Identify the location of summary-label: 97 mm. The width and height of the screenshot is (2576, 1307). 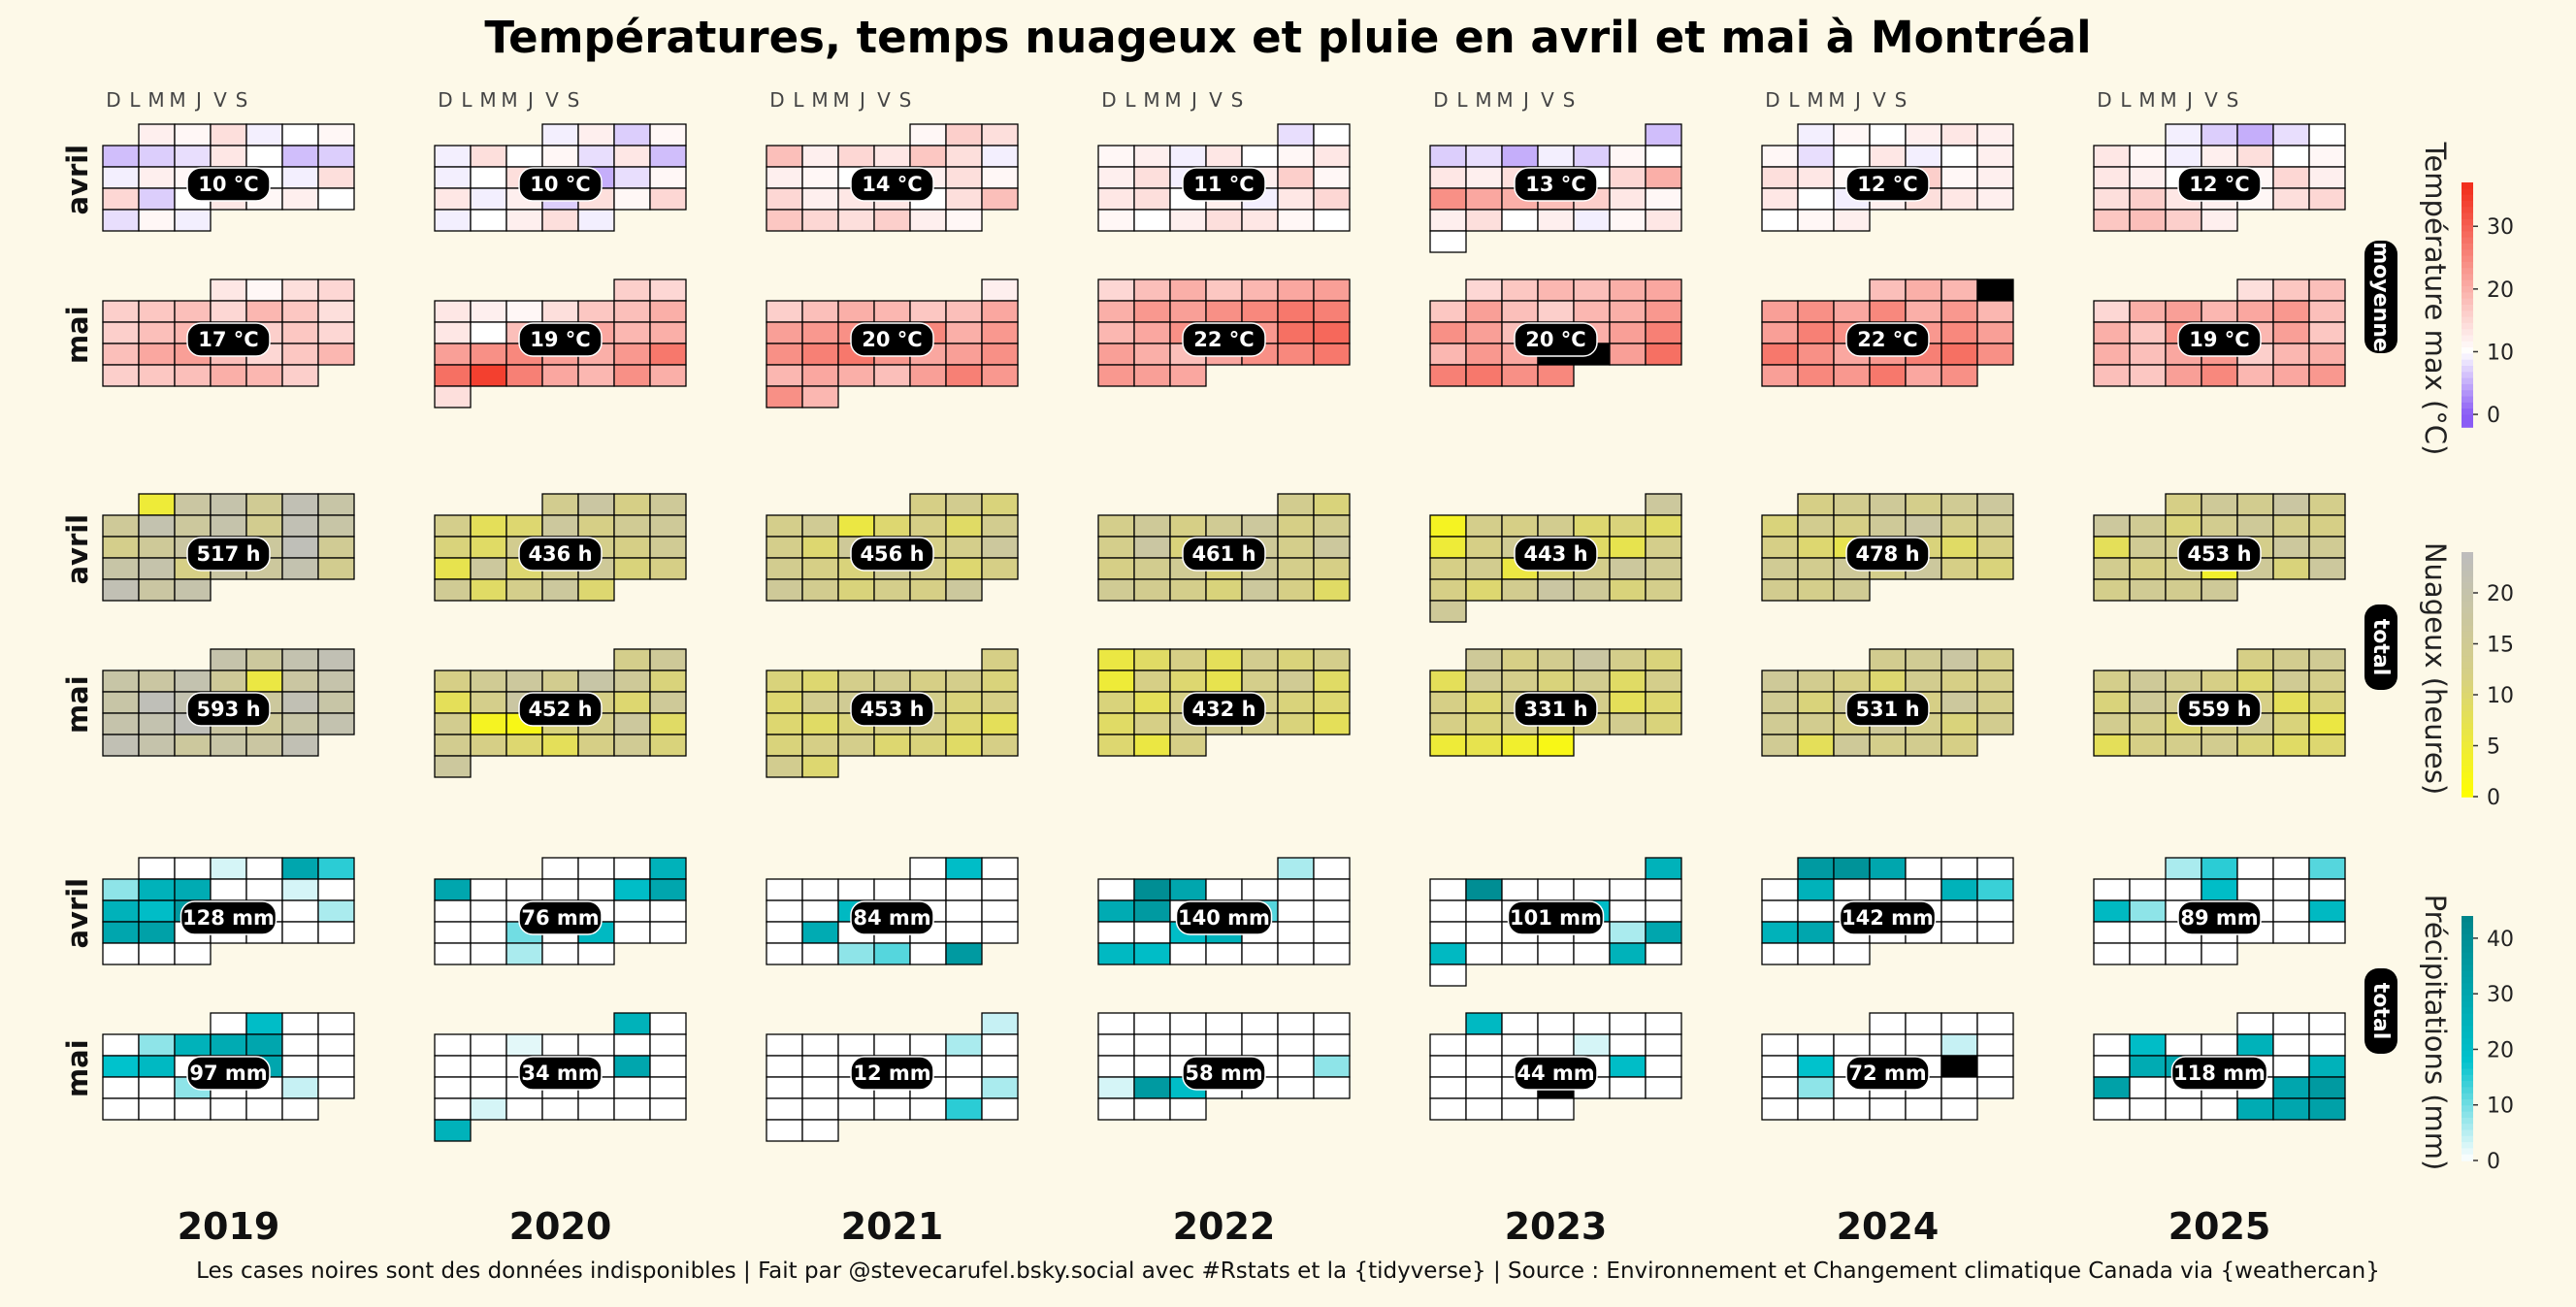
(228, 1073).